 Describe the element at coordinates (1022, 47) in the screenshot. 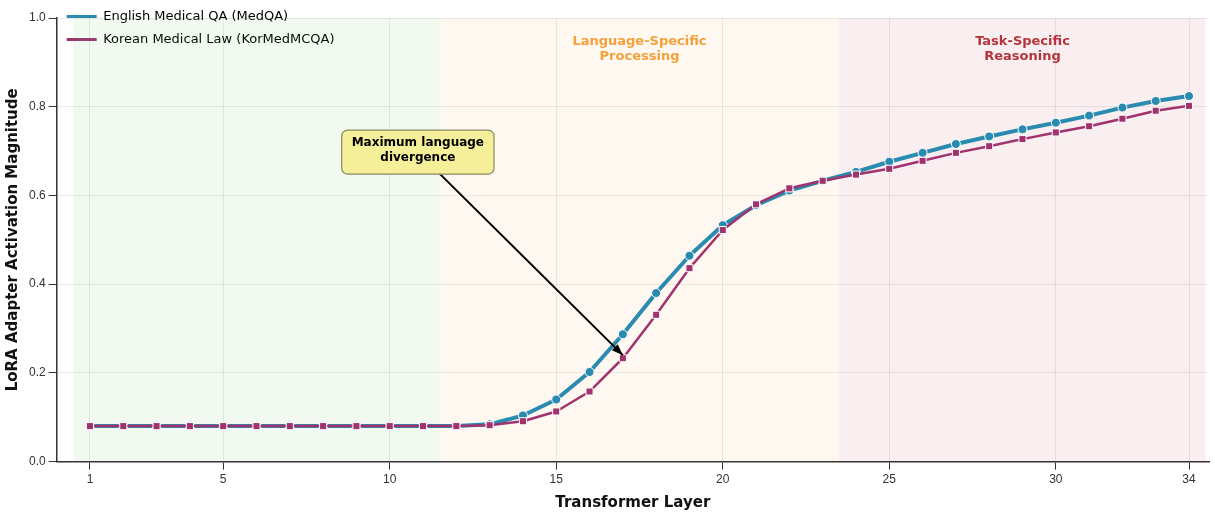

I see `band-label: Task-Specific Reasoning` at that location.